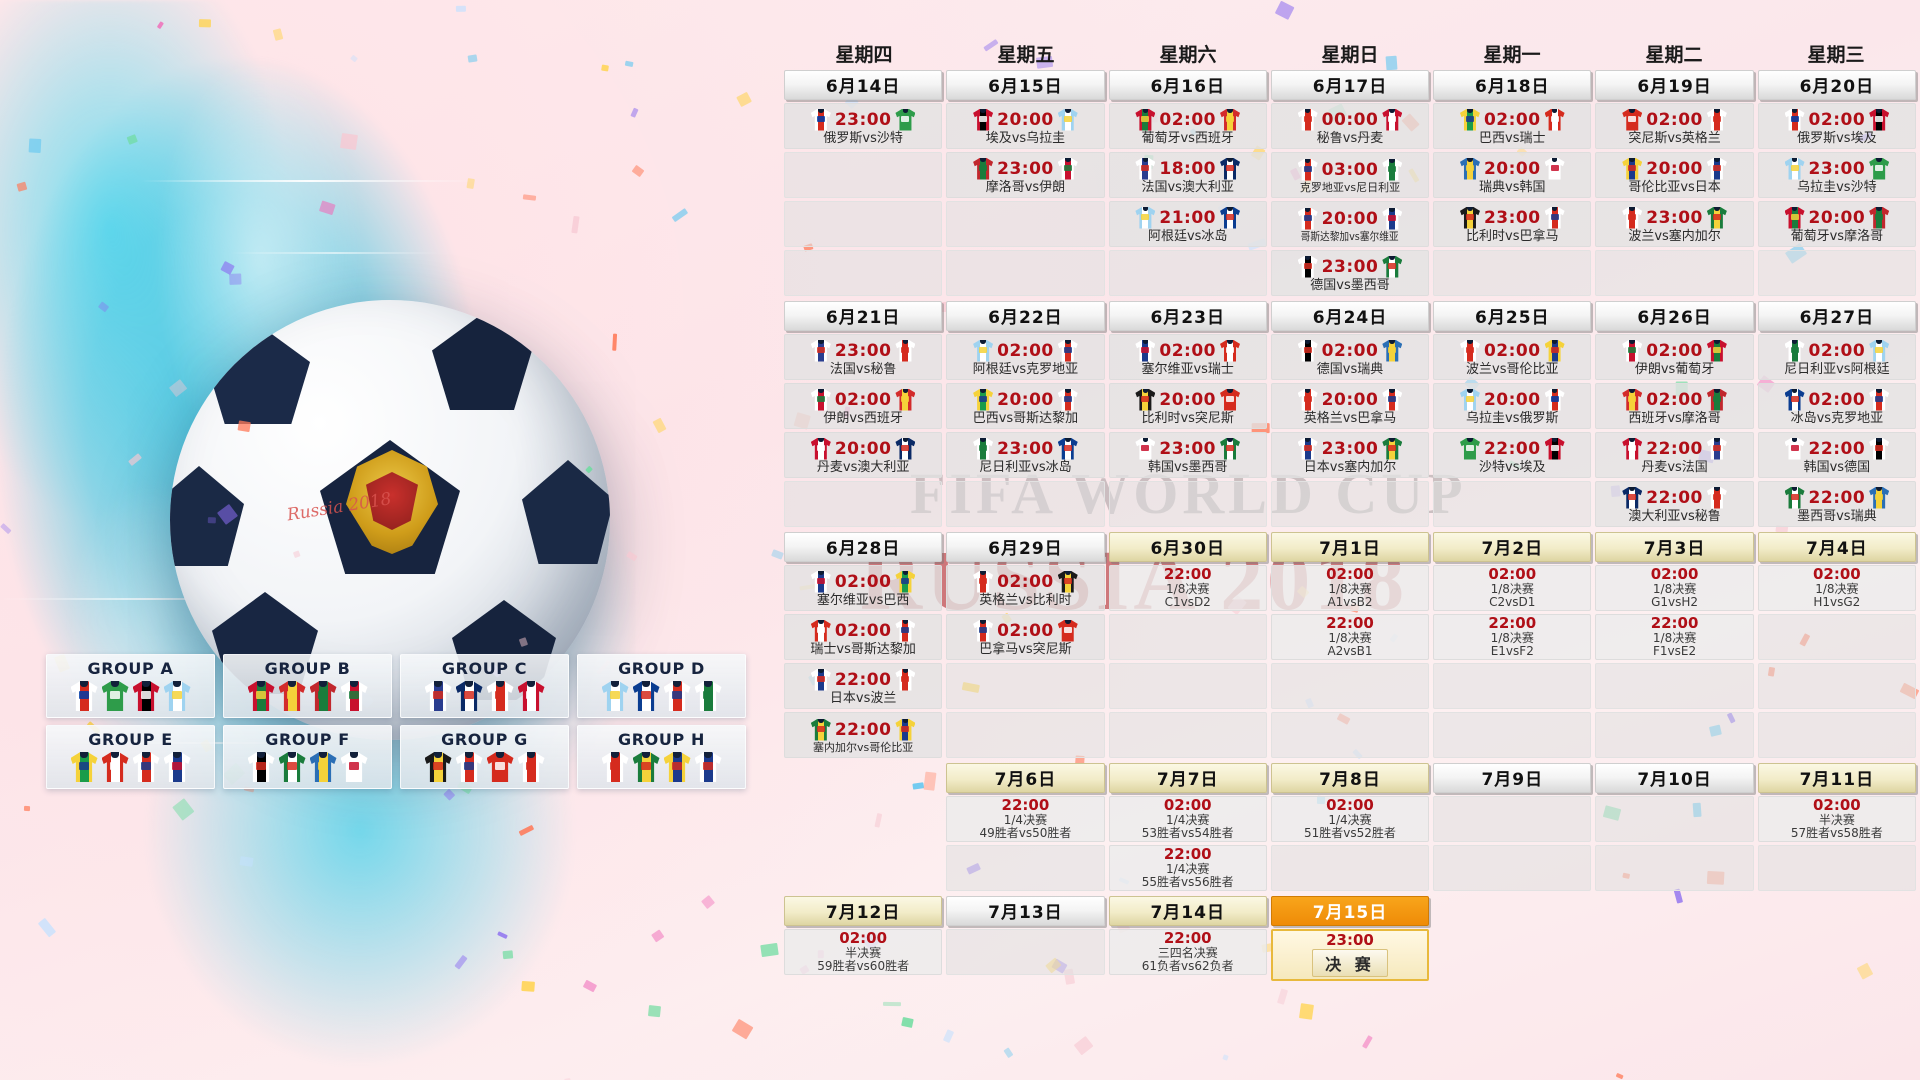 This screenshot has height=1080, width=1920. What do you see at coordinates (1025, 85) in the screenshot?
I see `date-label-6月15日: 6月15日` at bounding box center [1025, 85].